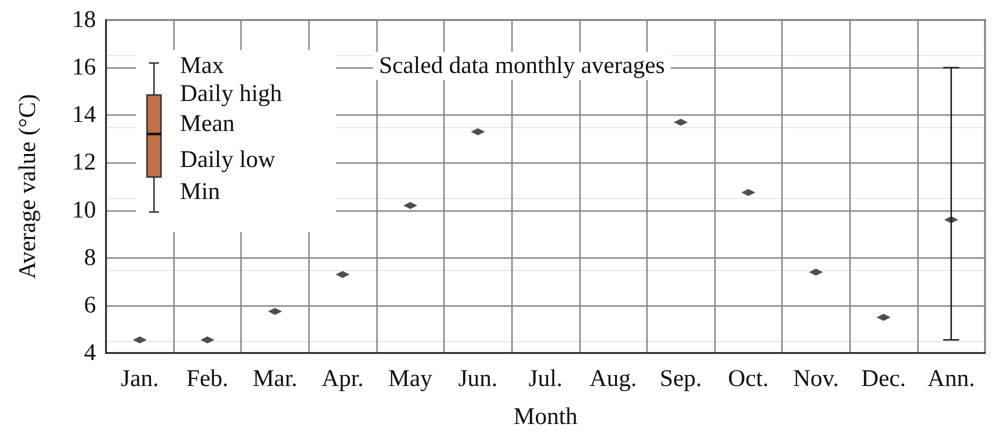 Image resolution: width=1000 pixels, height=442 pixels. I want to click on y-tick-label: 14, so click(84, 115).